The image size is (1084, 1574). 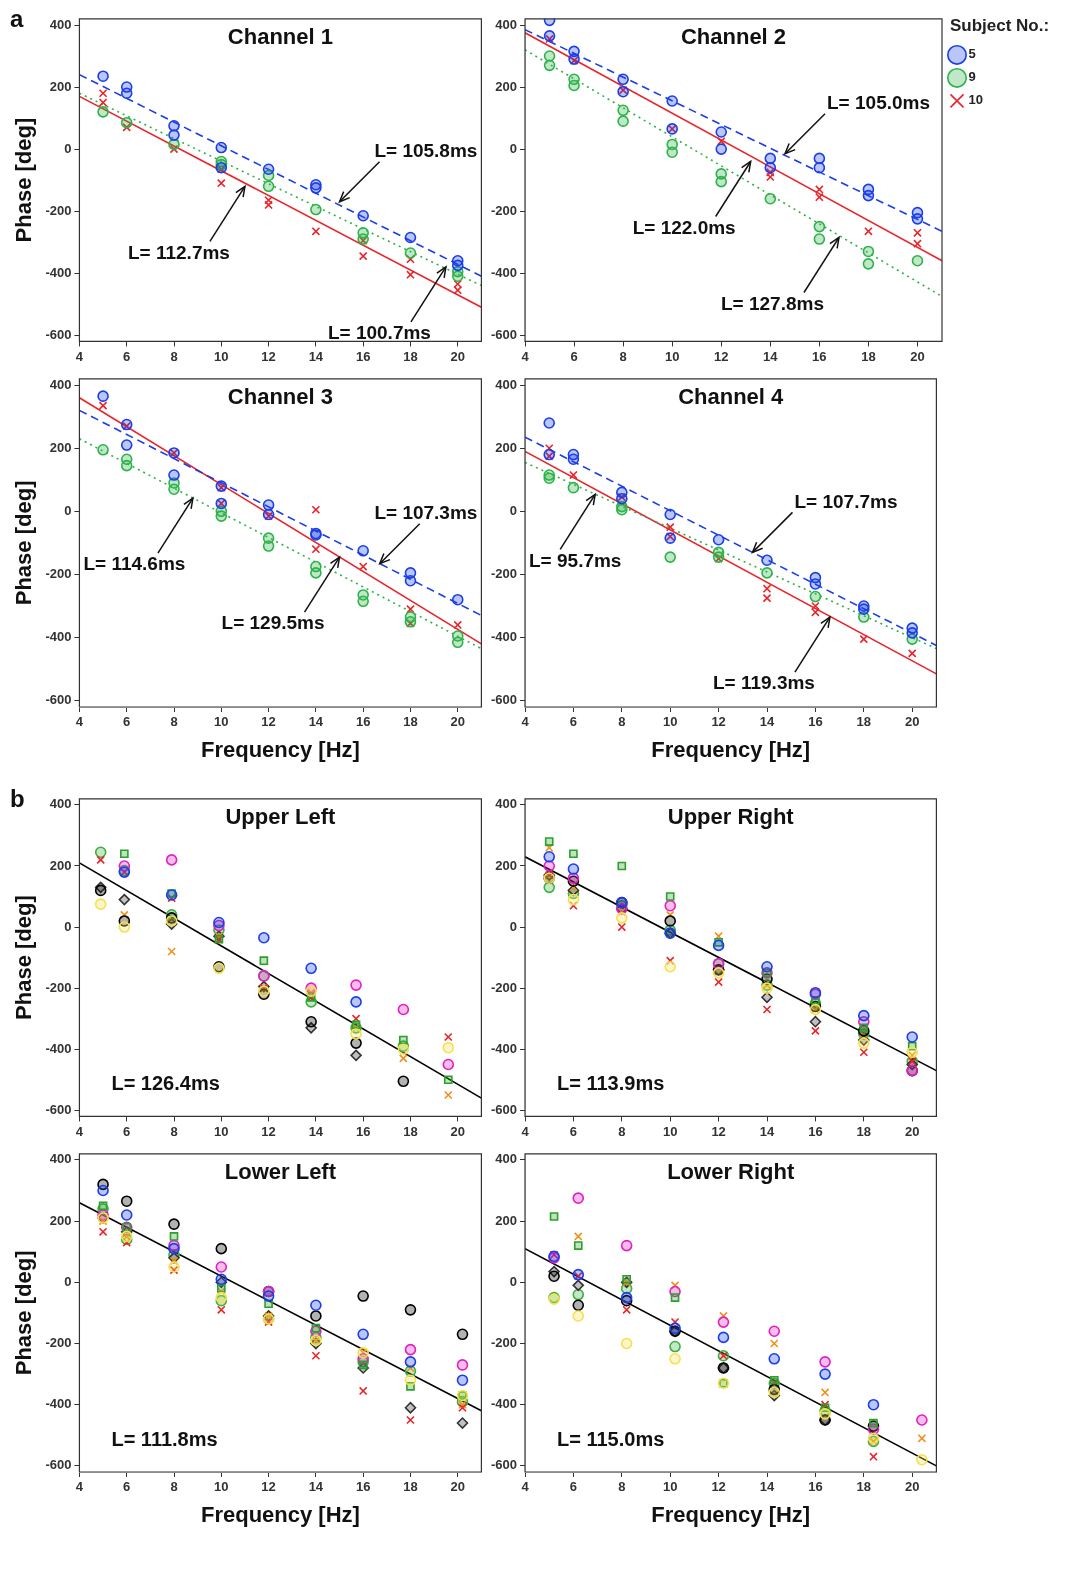 I want to click on annotation: L= 129.5ms, so click(x=273, y=623).